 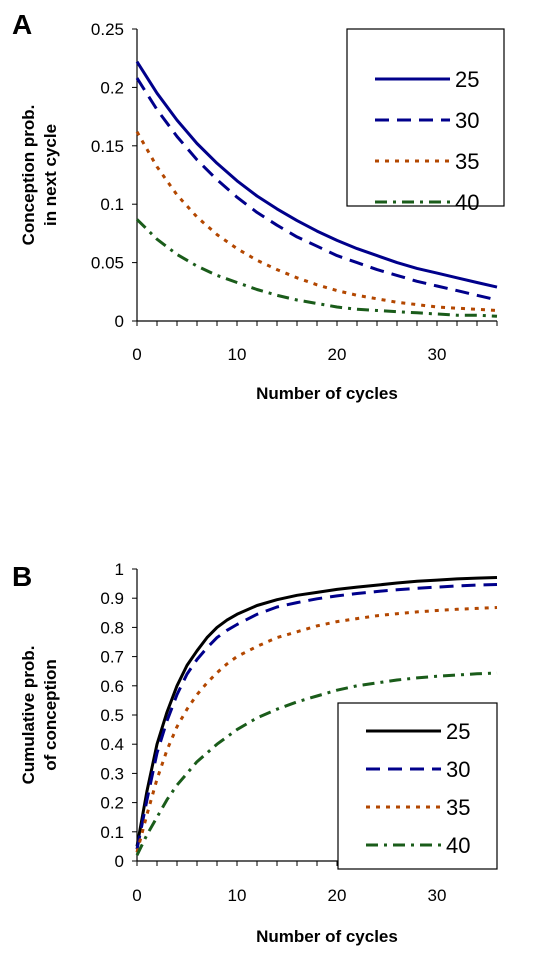 What do you see at coordinates (112, 715) in the screenshot?
I see `y-tick-label: 0.5` at bounding box center [112, 715].